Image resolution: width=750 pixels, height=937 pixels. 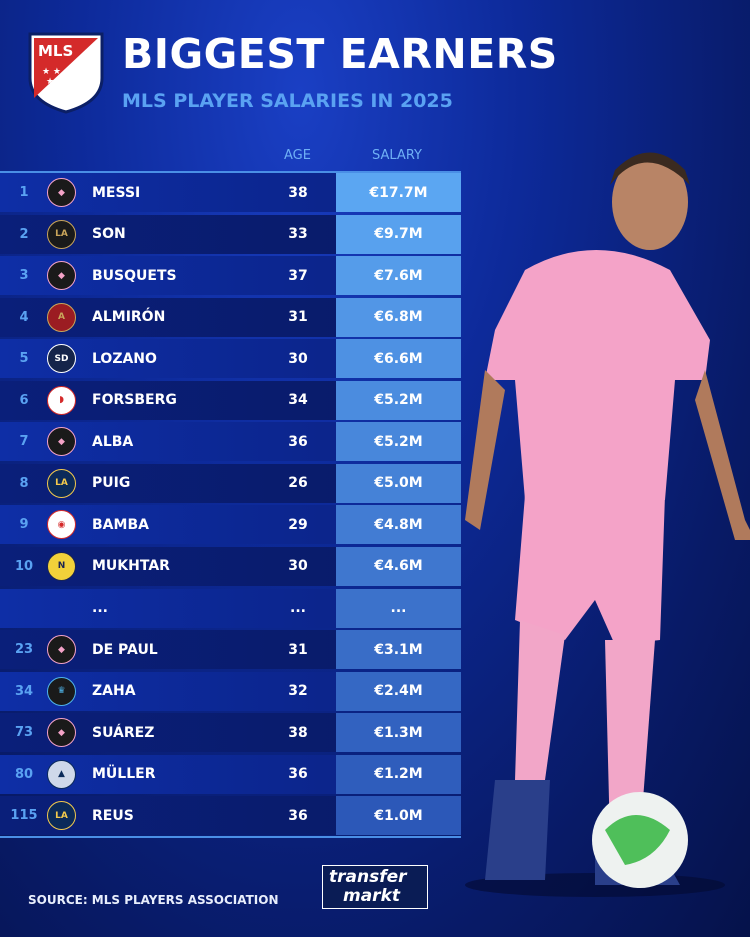 I want to click on svg-text: MLS, so click(x=55, y=51).